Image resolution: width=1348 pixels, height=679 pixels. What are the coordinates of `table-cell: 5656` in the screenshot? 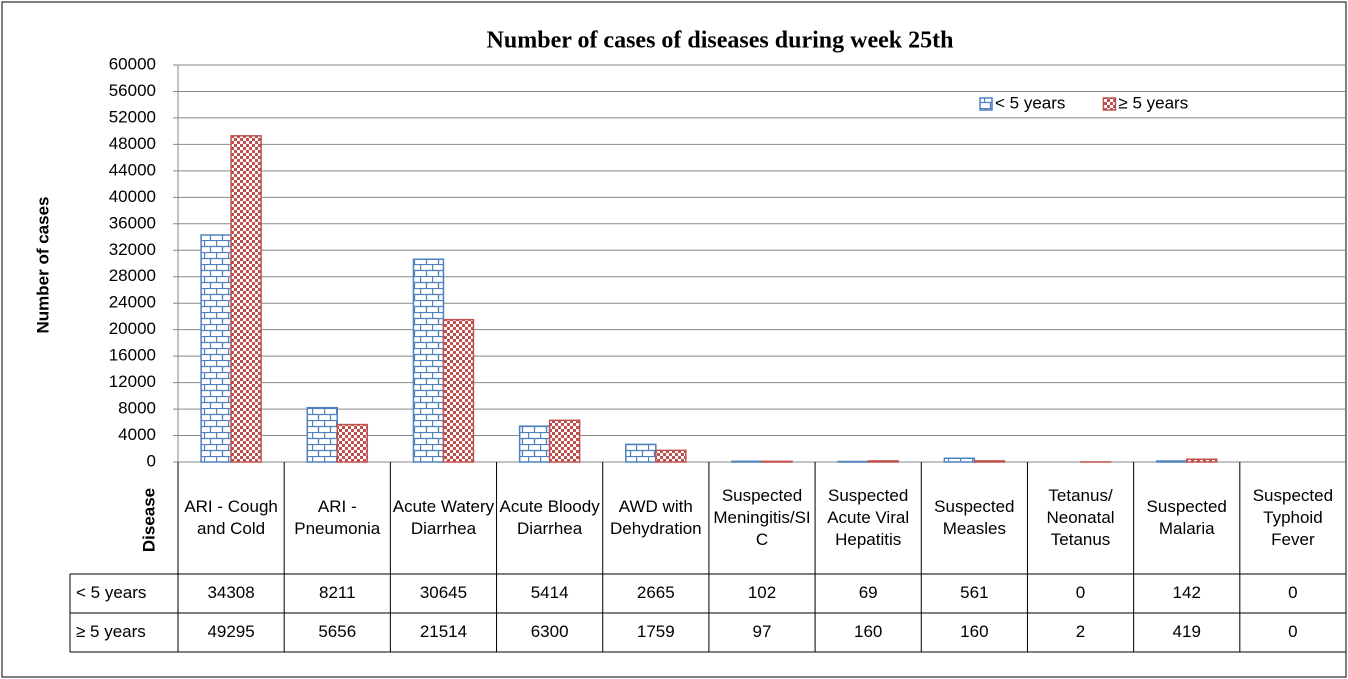 It's located at (337, 631).